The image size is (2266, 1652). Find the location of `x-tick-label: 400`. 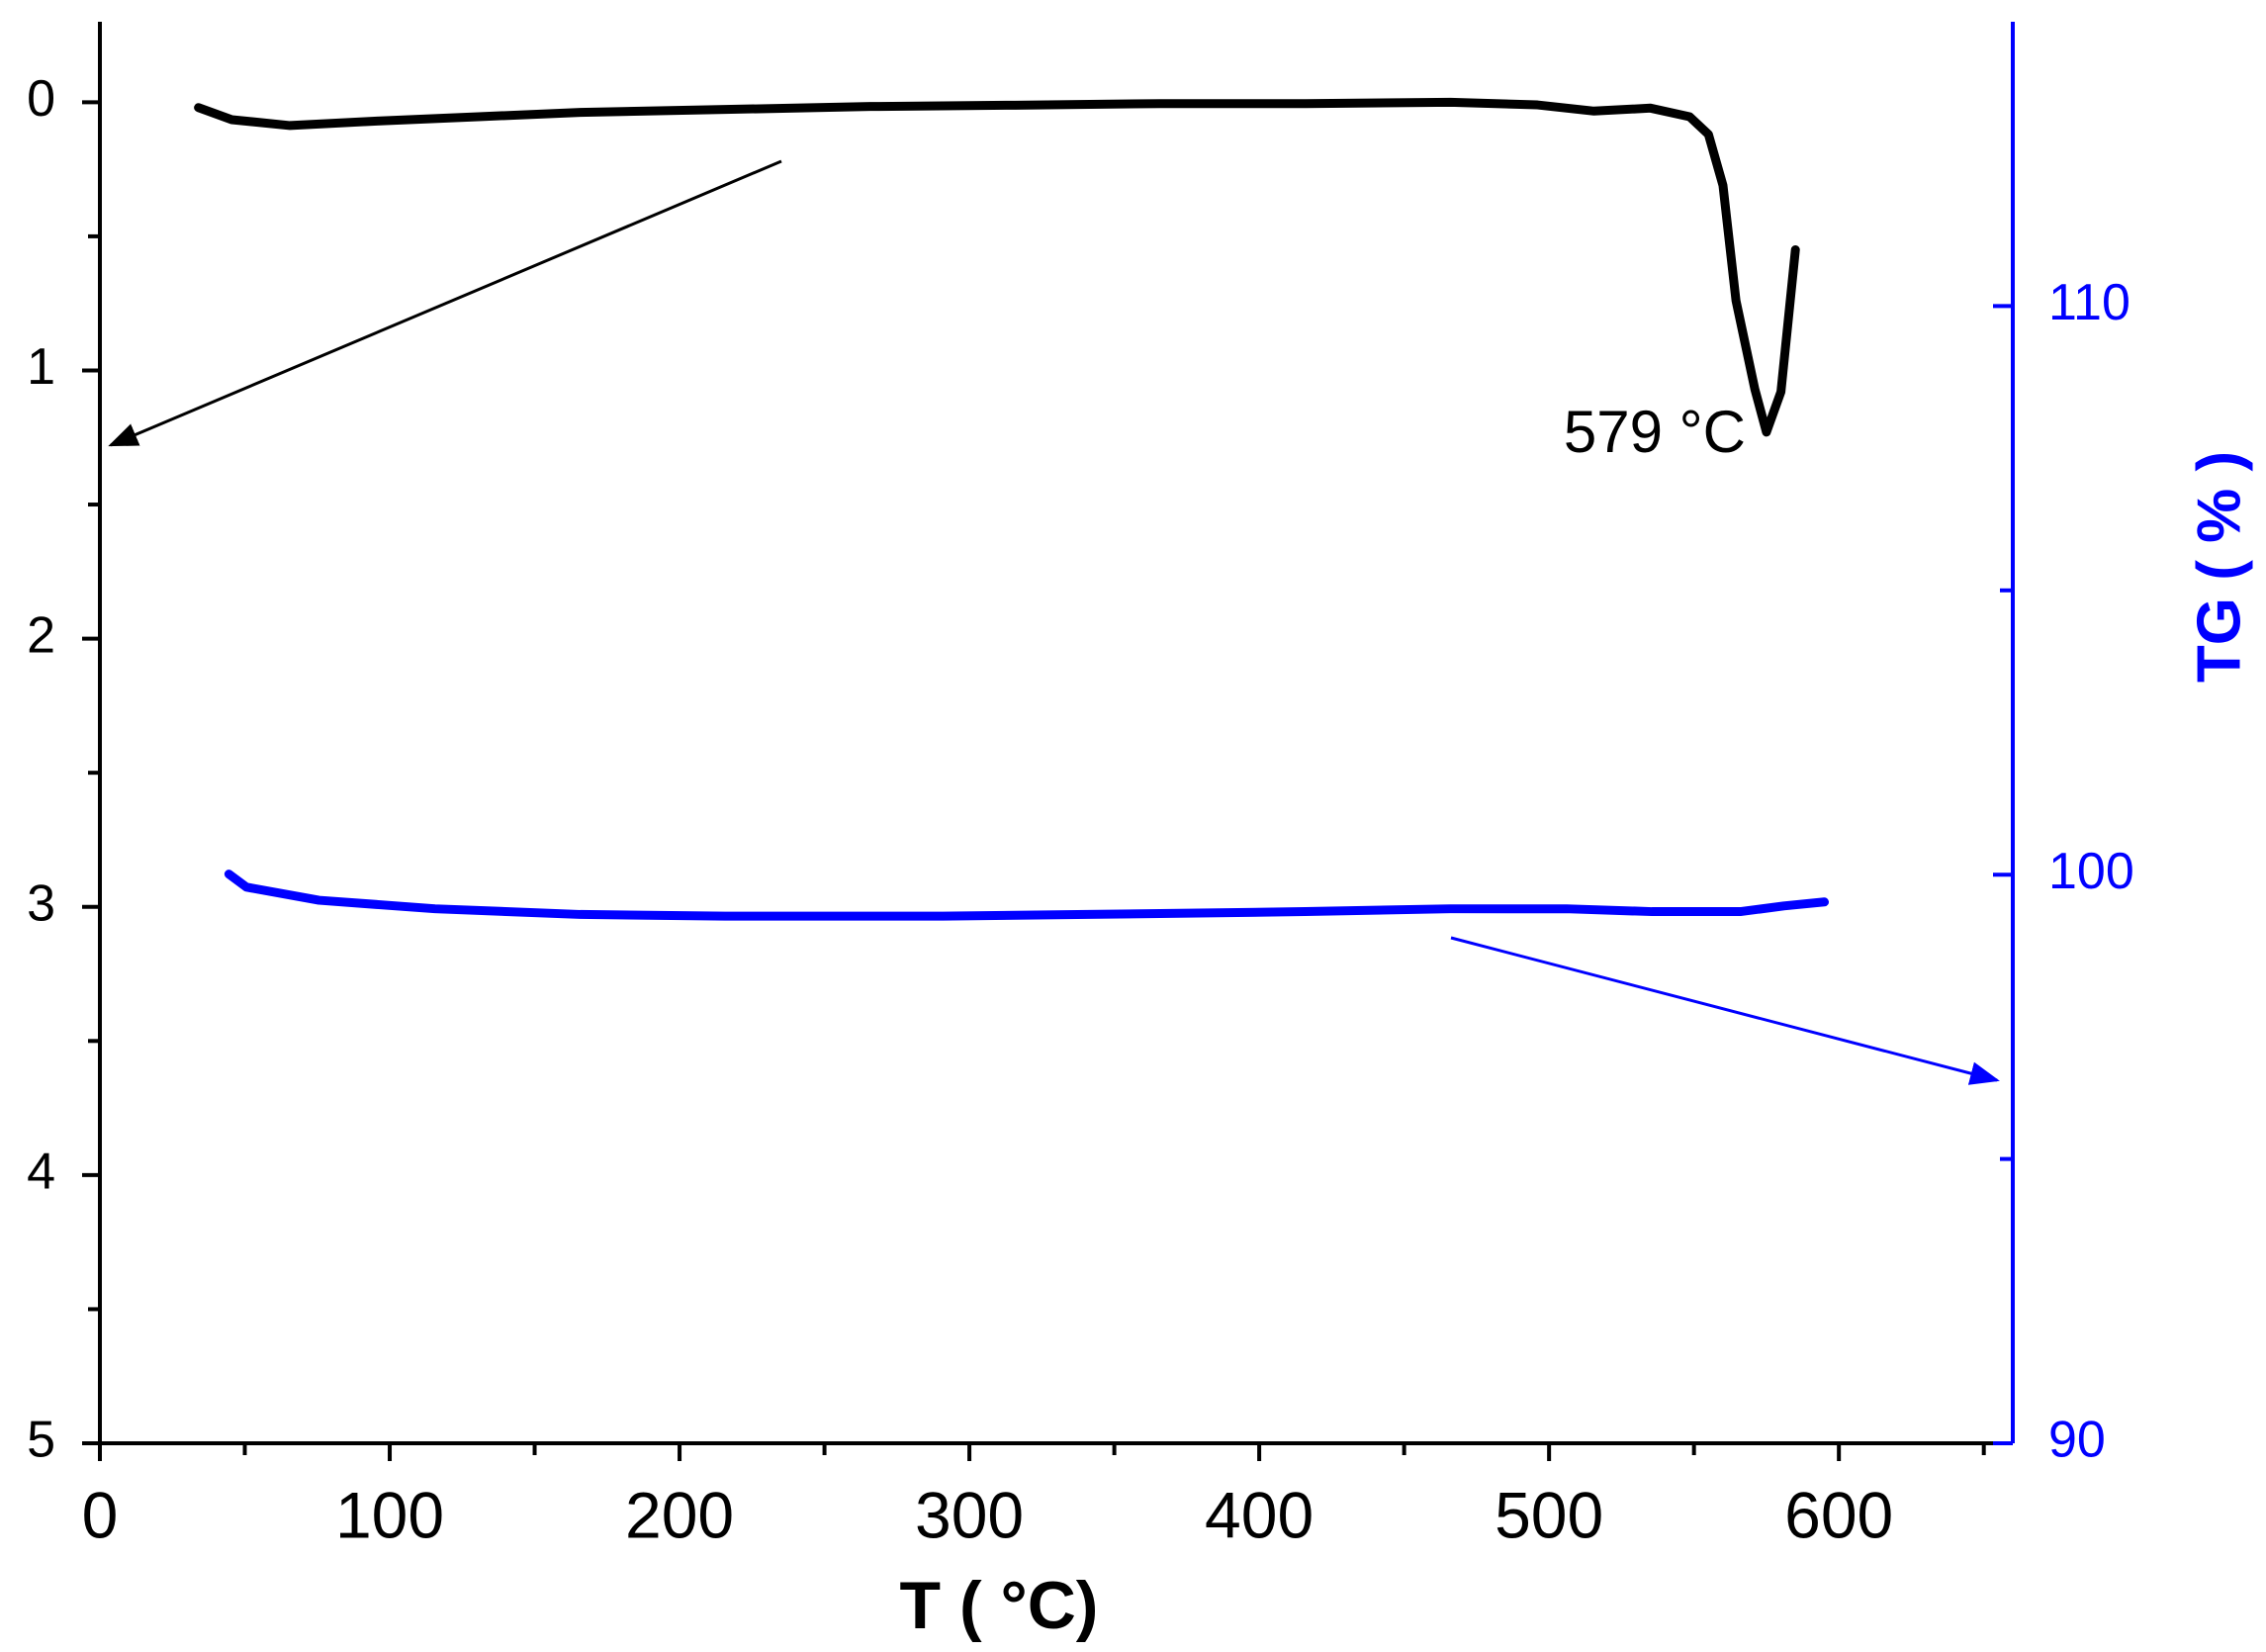

x-tick-label: 400 is located at coordinates (1259, 1514).